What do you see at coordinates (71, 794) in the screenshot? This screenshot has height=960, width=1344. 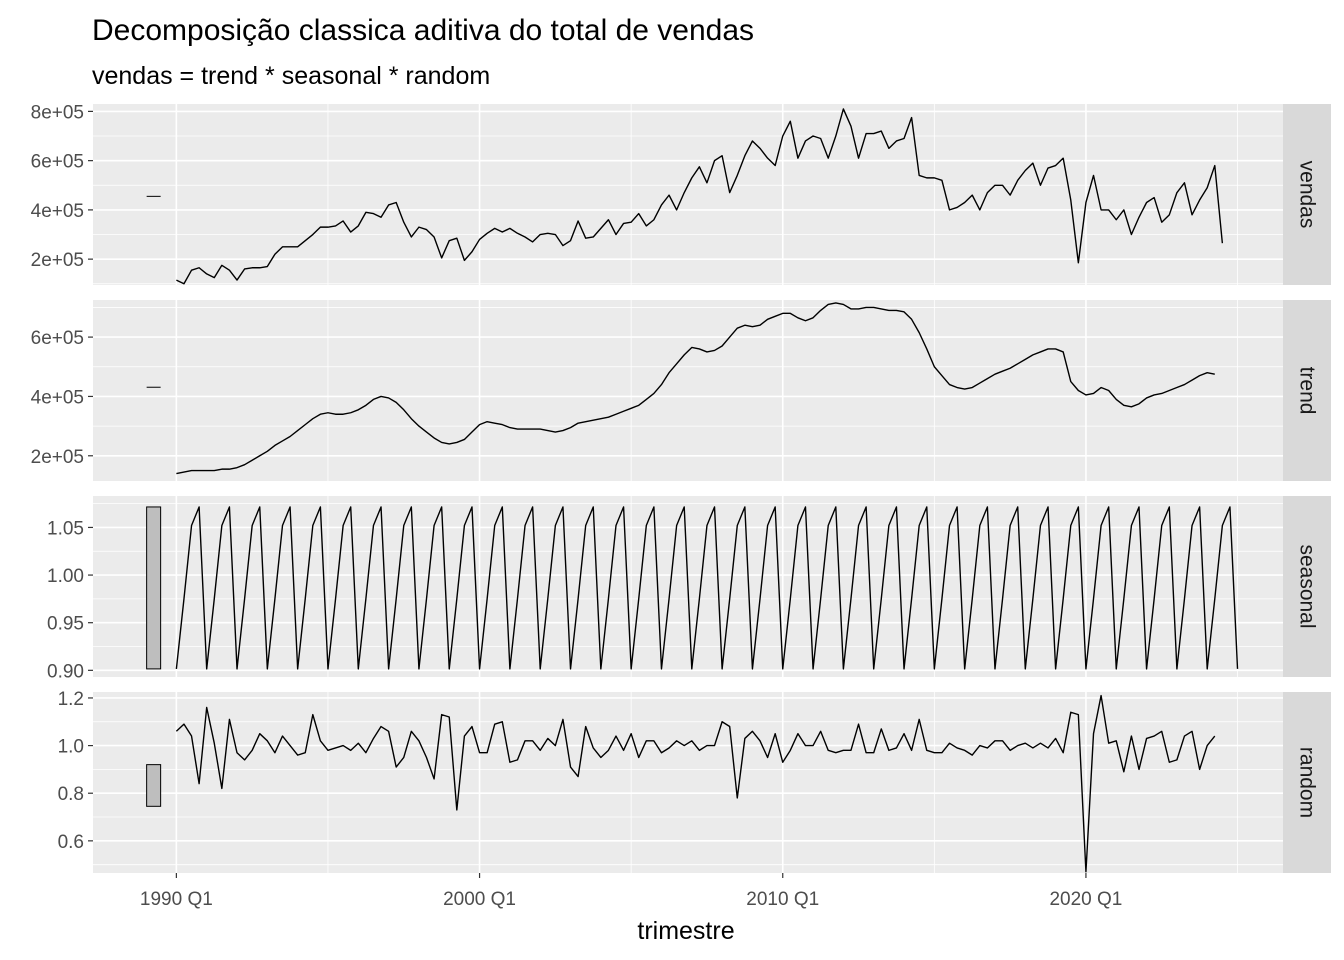 I see `y-tick-label: 0.8` at bounding box center [71, 794].